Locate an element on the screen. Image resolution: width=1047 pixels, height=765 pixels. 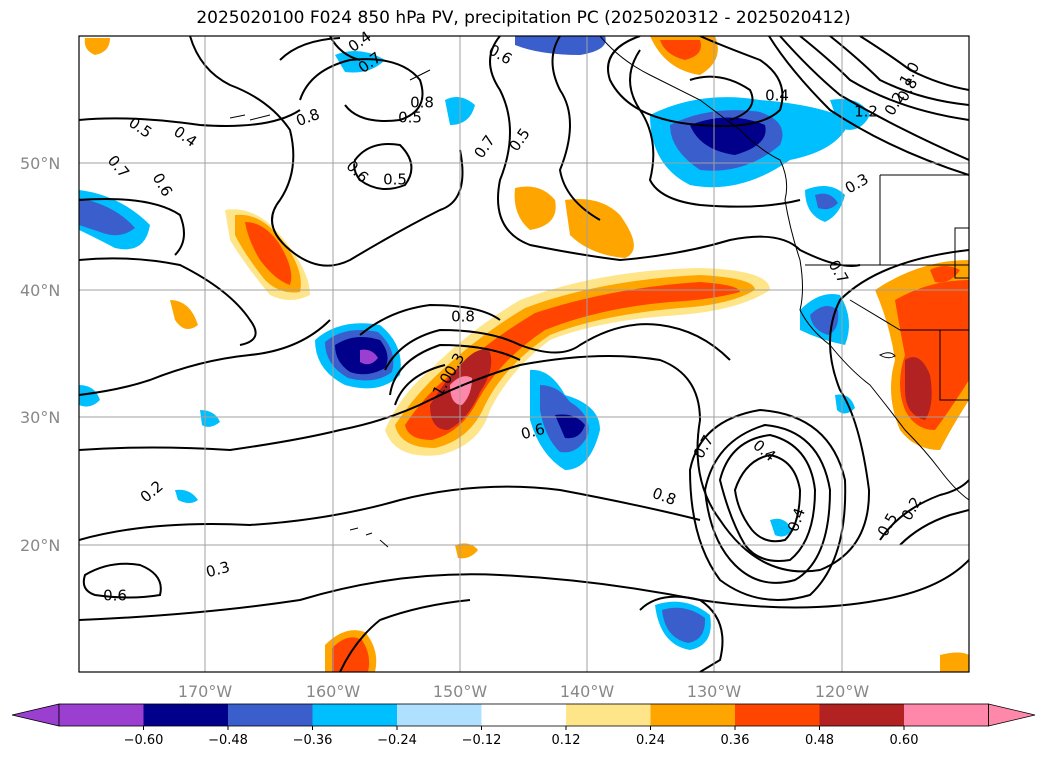
colorbar is located at coordinates (523, 715).